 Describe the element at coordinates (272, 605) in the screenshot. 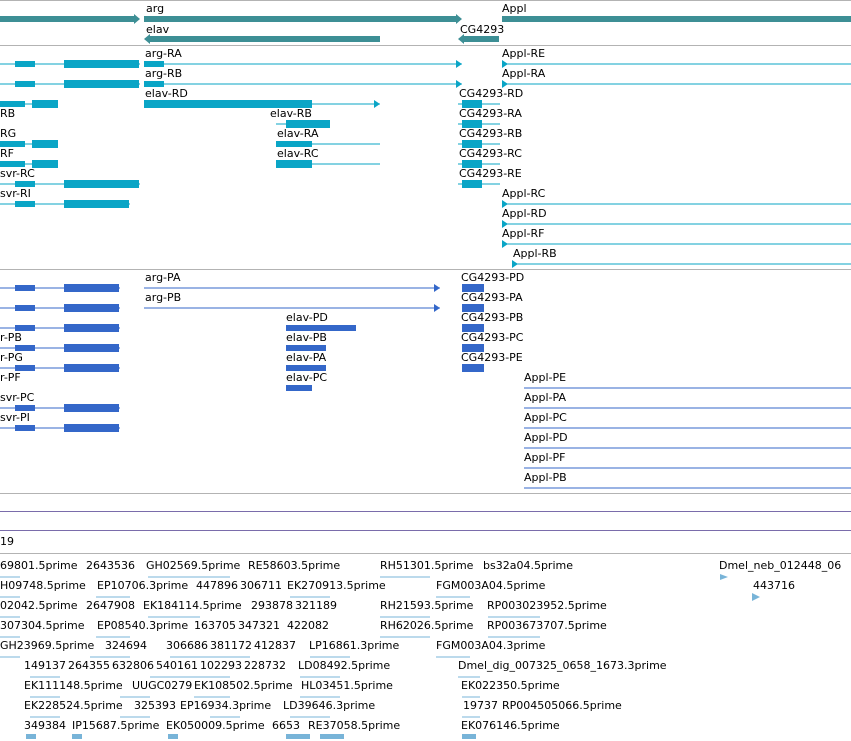

I see `est-label: 293878` at that location.